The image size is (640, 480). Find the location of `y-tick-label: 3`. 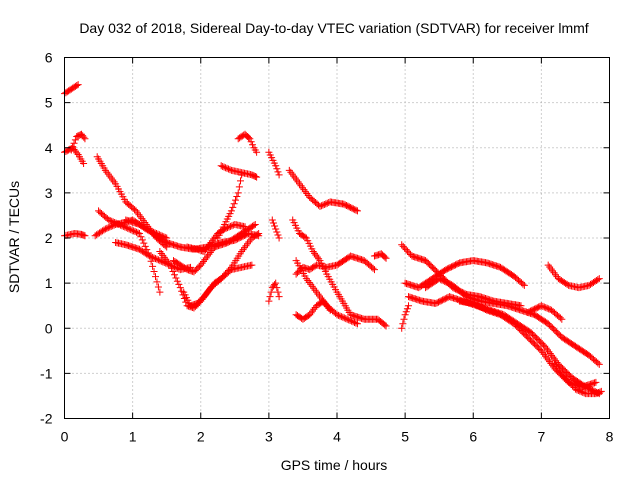

y-tick-label: 3 is located at coordinates (49, 193).